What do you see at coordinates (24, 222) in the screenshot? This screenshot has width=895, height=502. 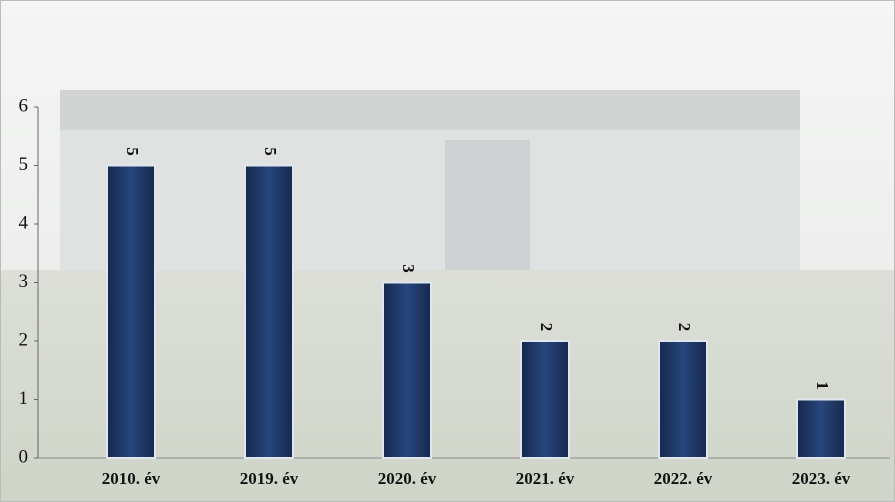 I see `y-tick-label: 4` at bounding box center [24, 222].